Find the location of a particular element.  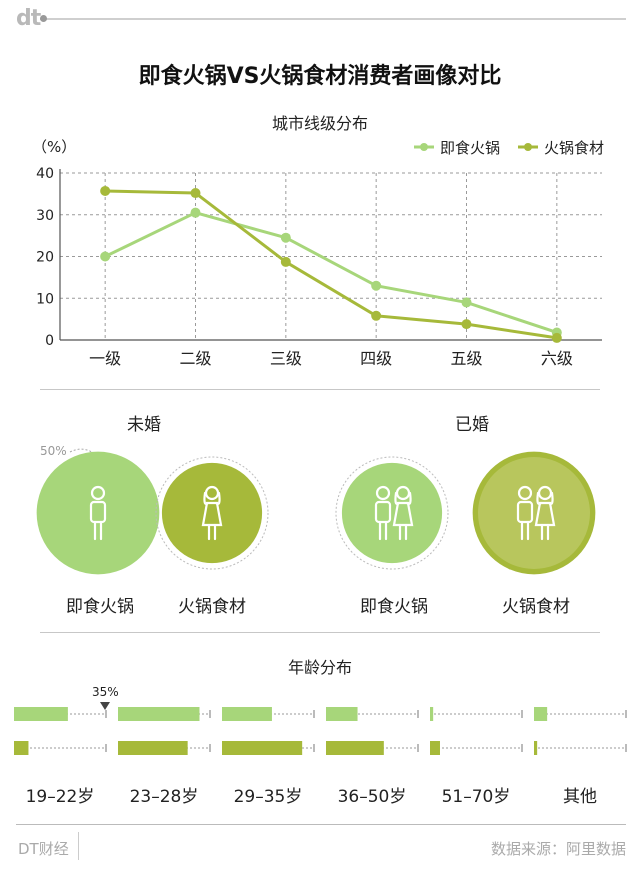

age-label-other: 其他 is located at coordinates (580, 797).